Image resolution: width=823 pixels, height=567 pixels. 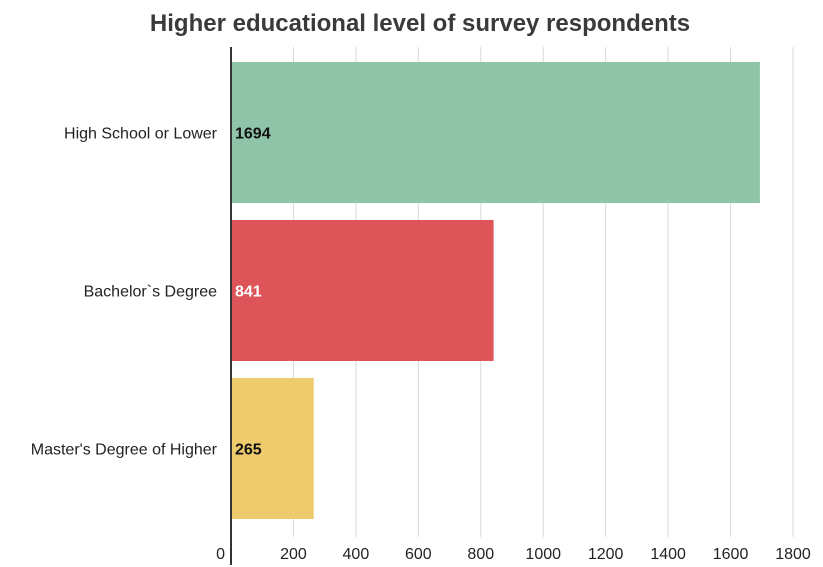 I want to click on x-axis-tick-labels: 0 200 400 600 800 1000 1200 1400 1600 1800, so click(x=513, y=554).